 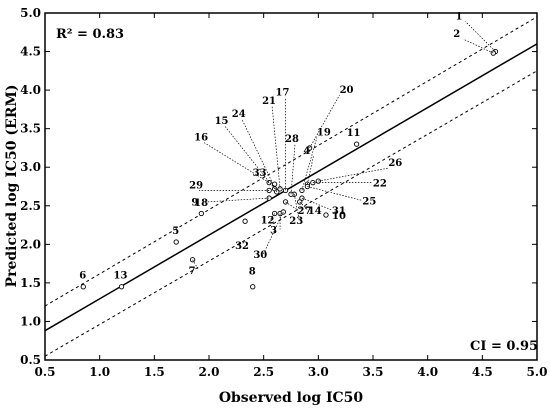 What do you see at coordinates (318, 372) in the screenshot?
I see `x-tick-label: 3.0` at bounding box center [318, 372].